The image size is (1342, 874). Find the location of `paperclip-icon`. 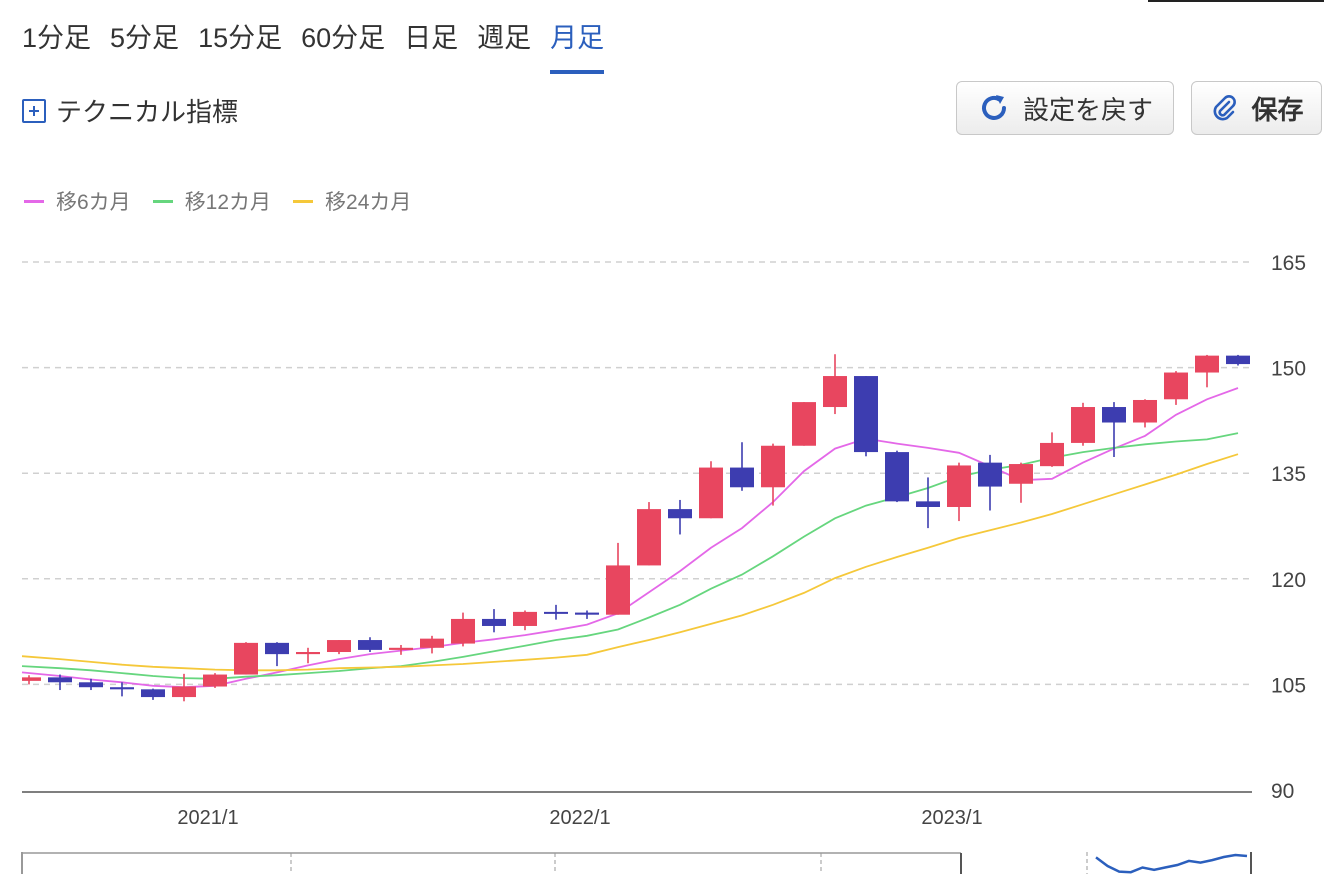

paperclip-icon is located at coordinates (1225, 108).